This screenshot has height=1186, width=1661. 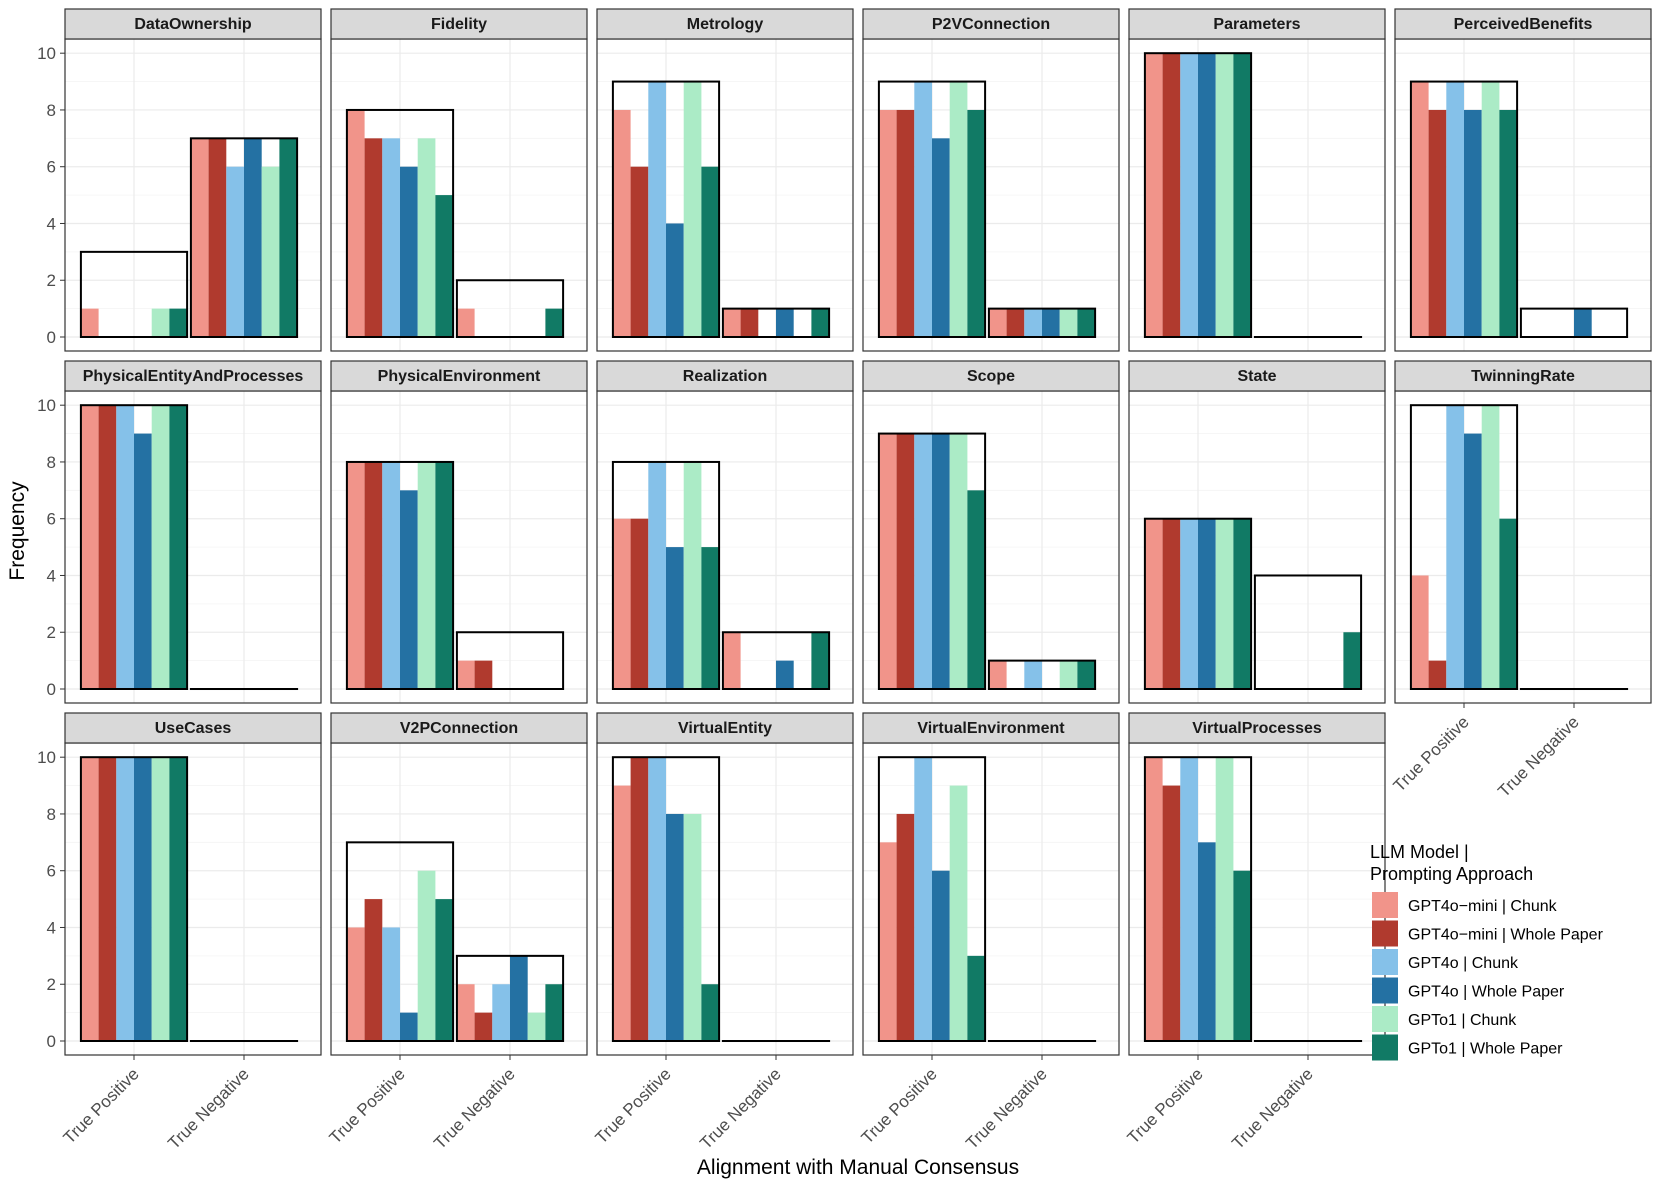 What do you see at coordinates (1198, 899) in the screenshot?
I see `consensus-box-virtualprocesses-true-positive` at bounding box center [1198, 899].